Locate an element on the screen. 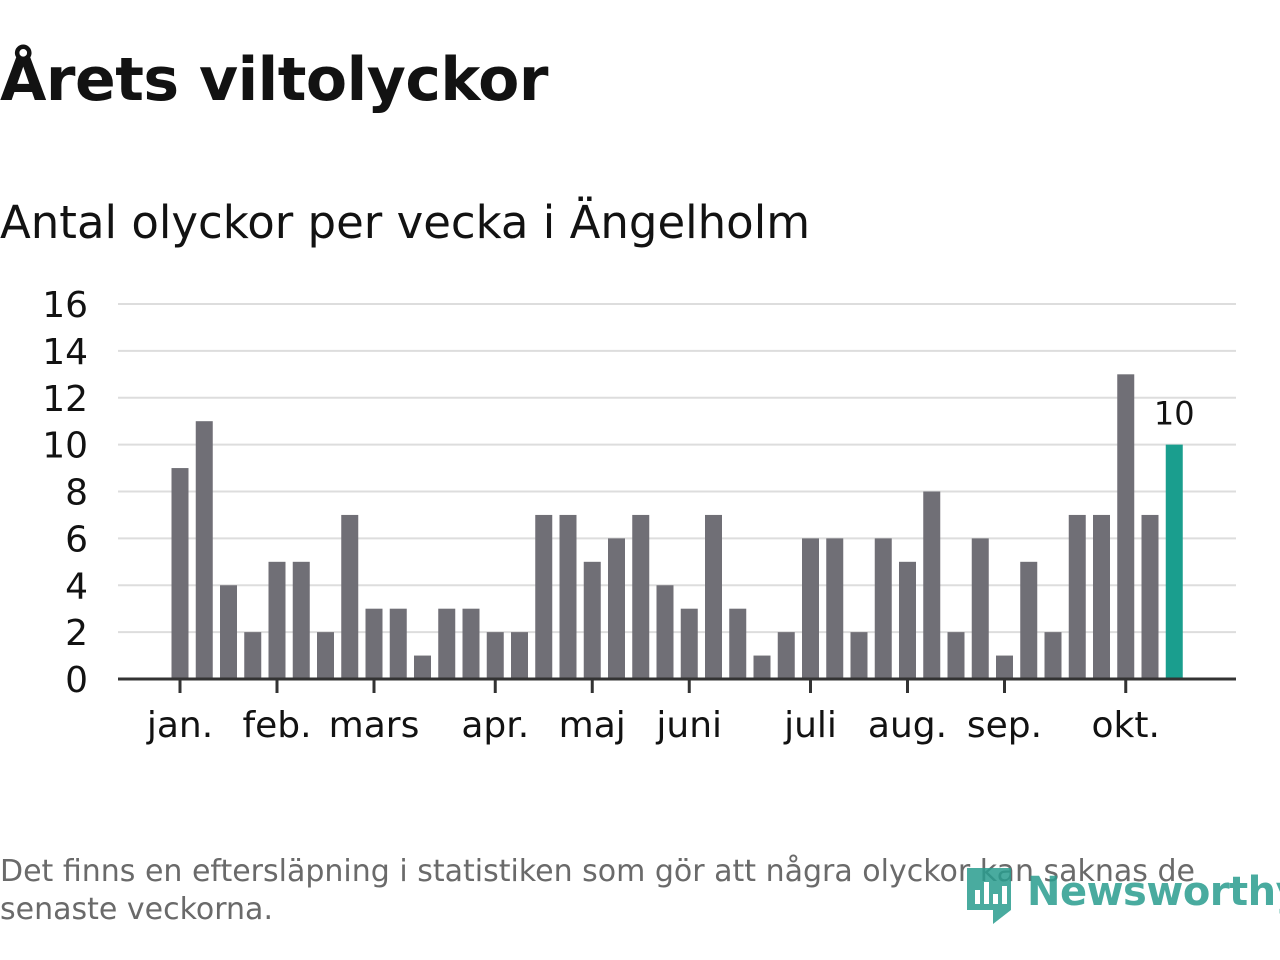 The image size is (1280, 960). y-tick-label: 10 is located at coordinates (65, 446).